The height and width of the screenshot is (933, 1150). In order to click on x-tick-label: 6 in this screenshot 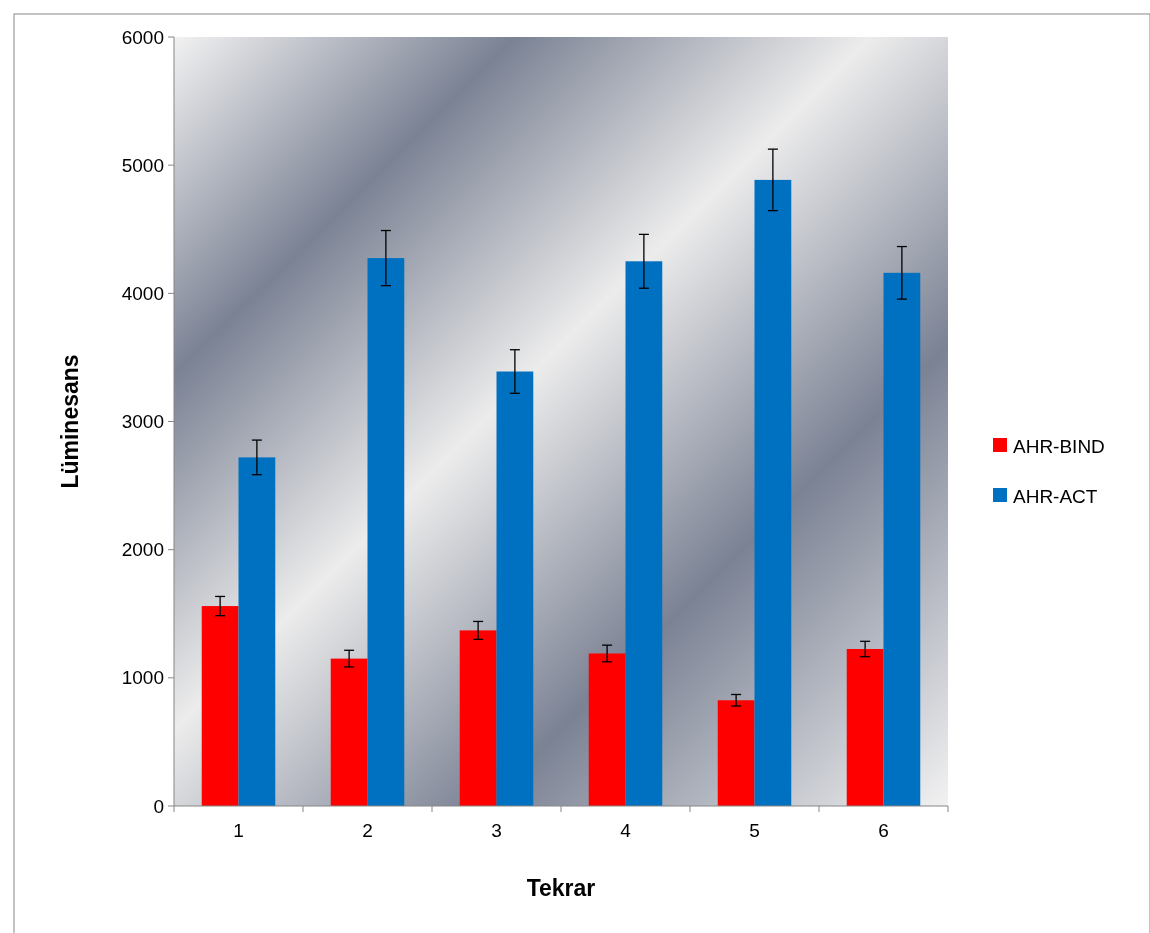, I will do `click(883, 830)`.